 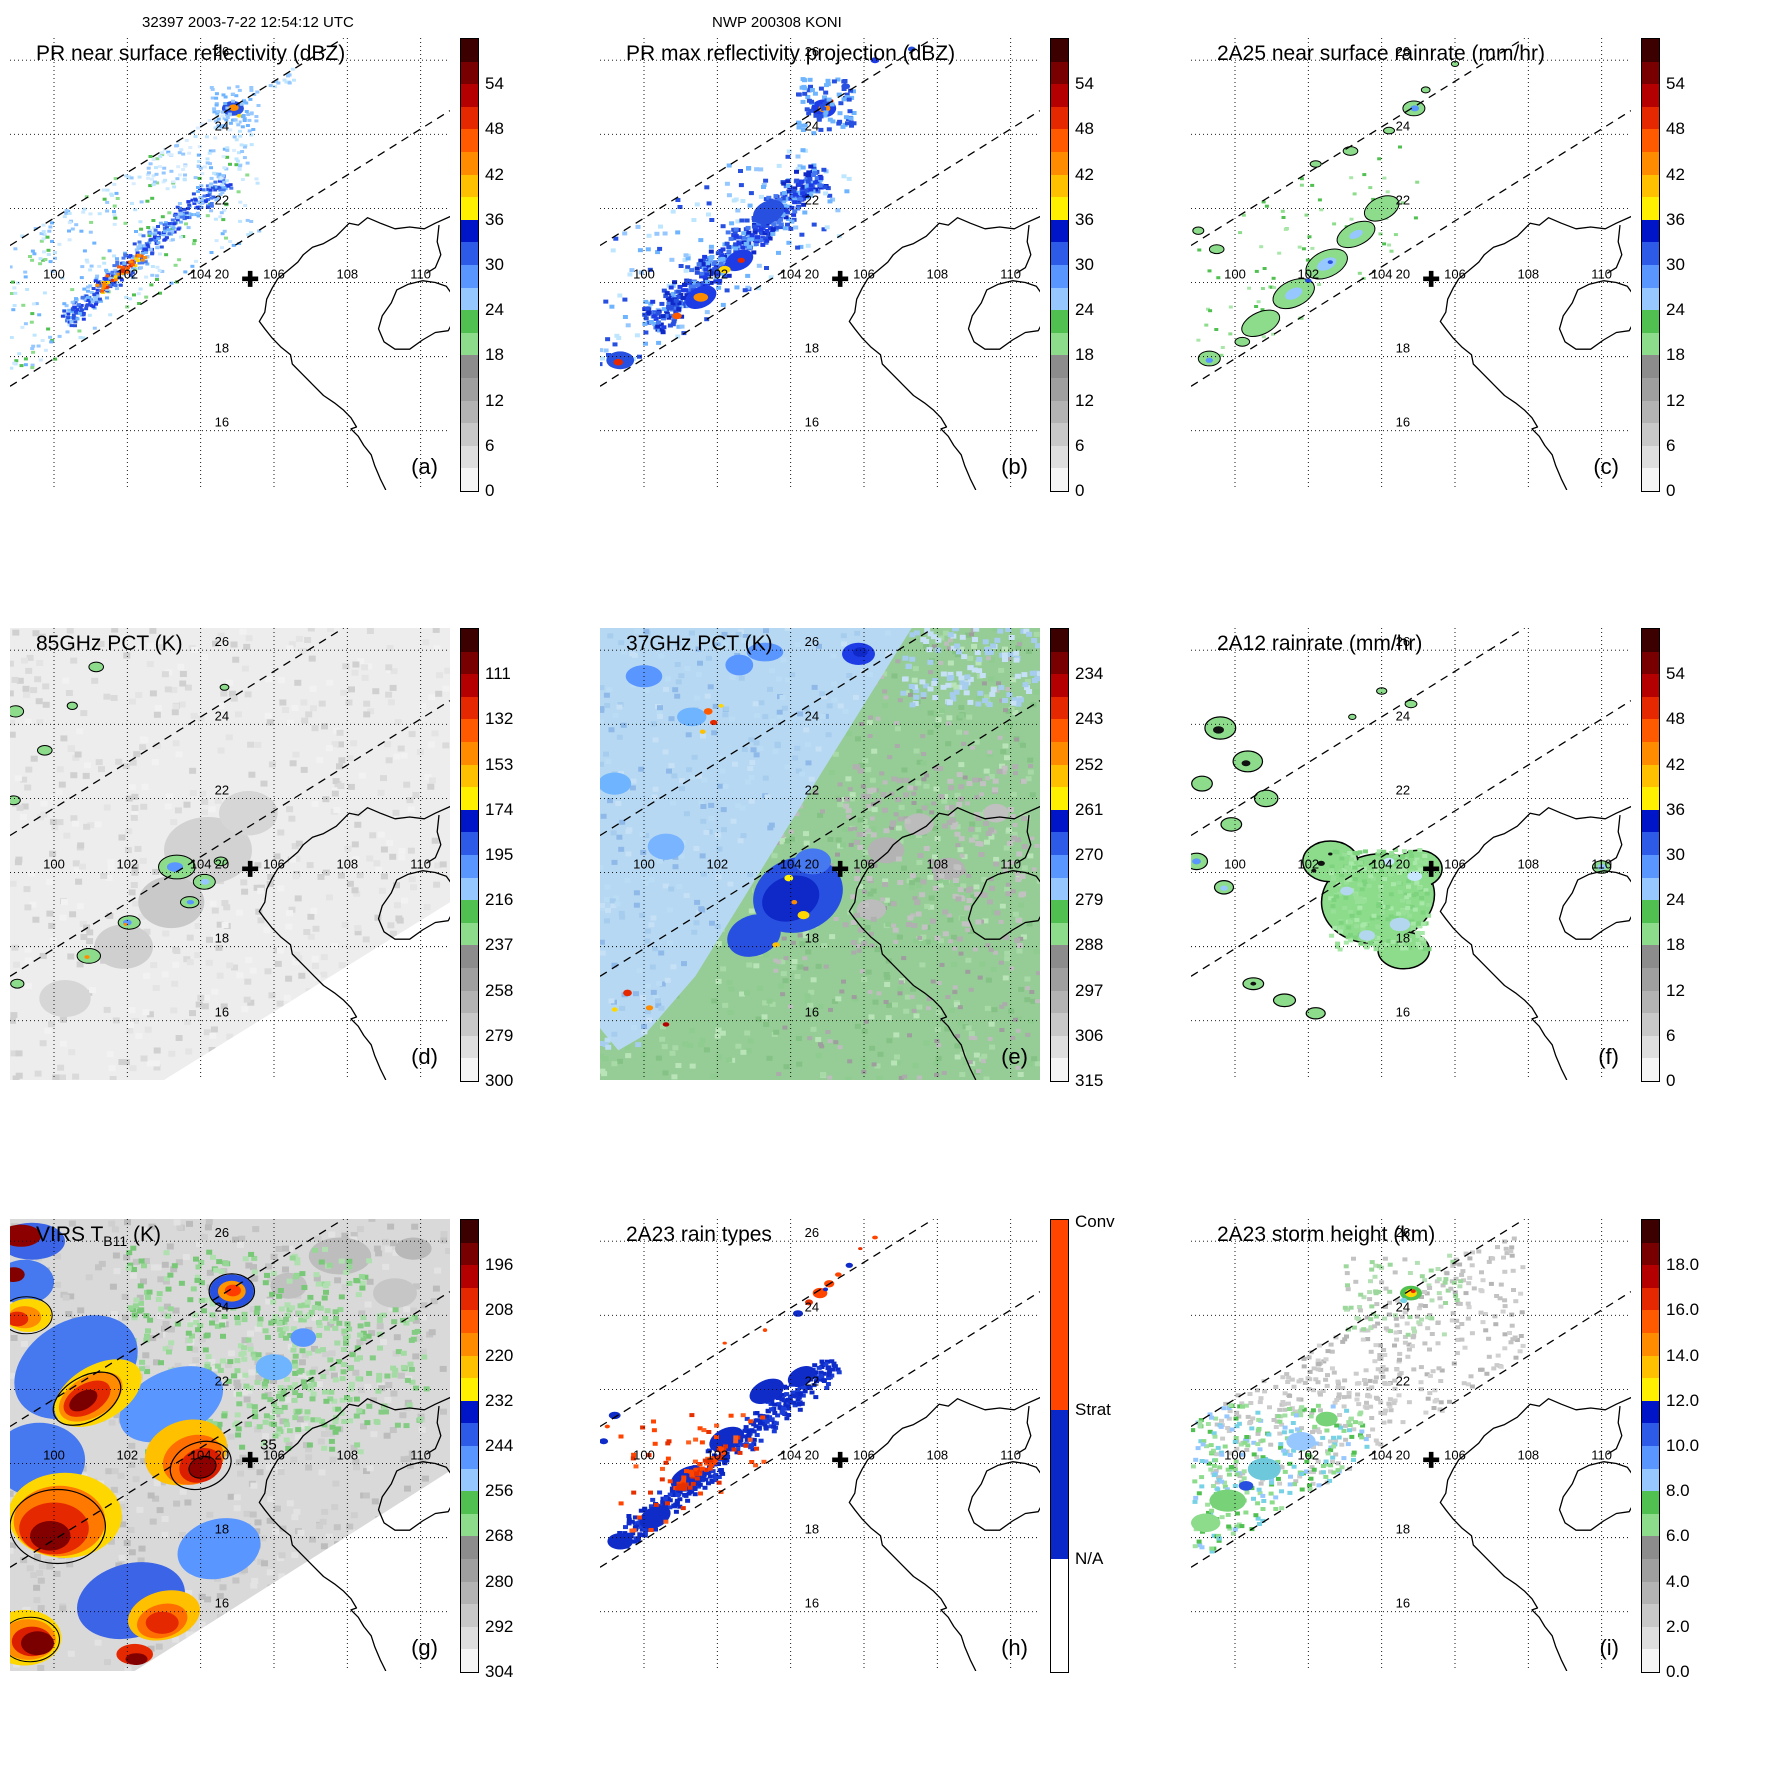 I want to click on panel-d-title: 85GHz PCT (K), so click(x=109, y=643).